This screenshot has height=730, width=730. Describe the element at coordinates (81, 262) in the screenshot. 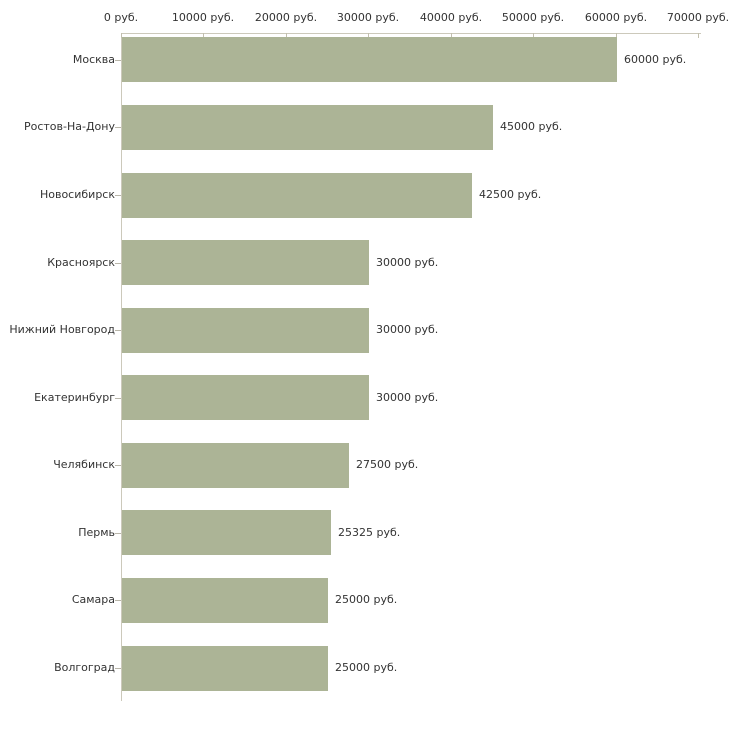

I see `category-label: Красноярск` at that location.